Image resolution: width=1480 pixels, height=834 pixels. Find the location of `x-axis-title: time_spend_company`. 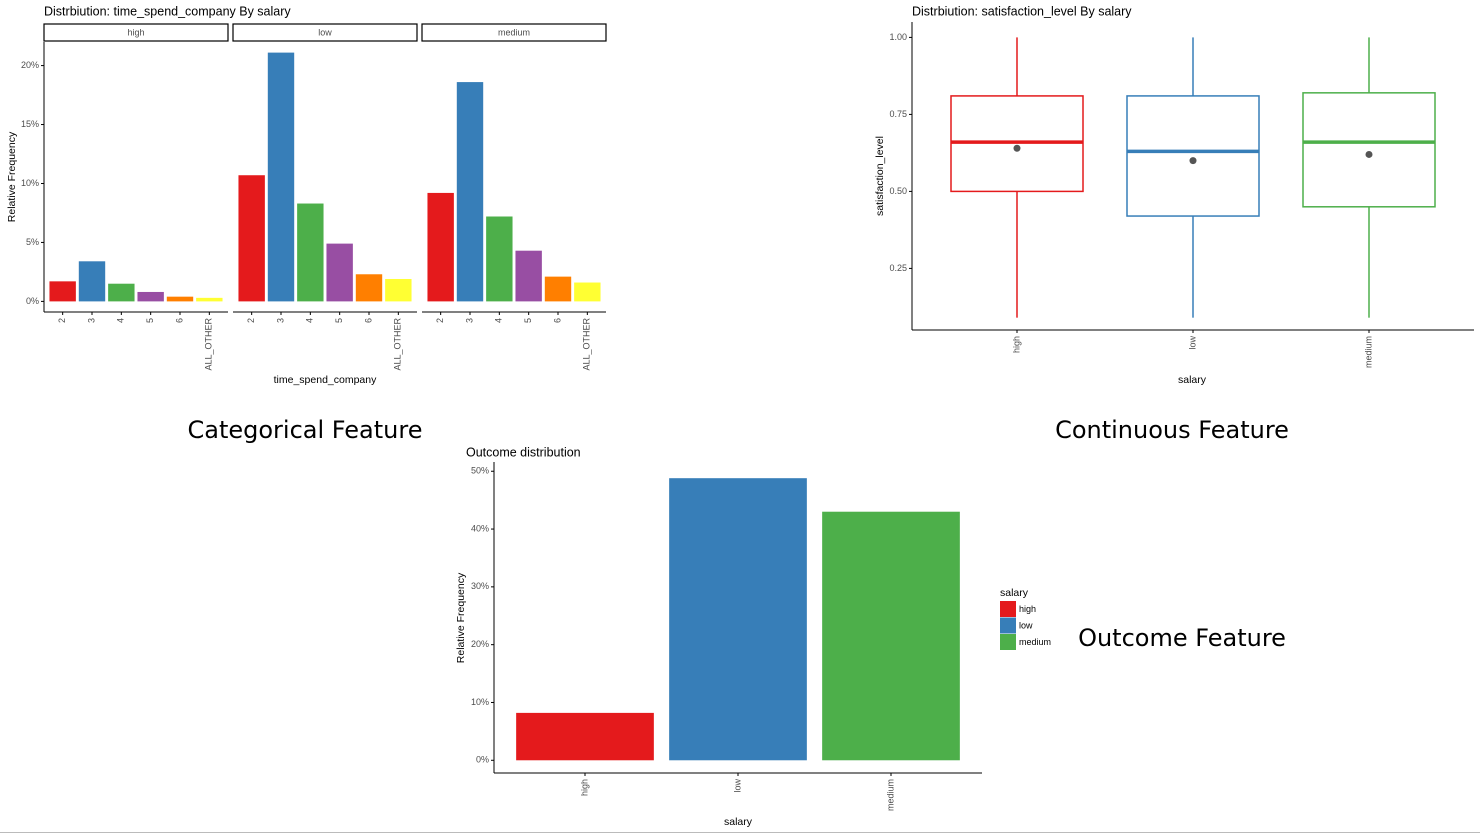

x-axis-title: time_spend_company is located at coordinates (325, 380).